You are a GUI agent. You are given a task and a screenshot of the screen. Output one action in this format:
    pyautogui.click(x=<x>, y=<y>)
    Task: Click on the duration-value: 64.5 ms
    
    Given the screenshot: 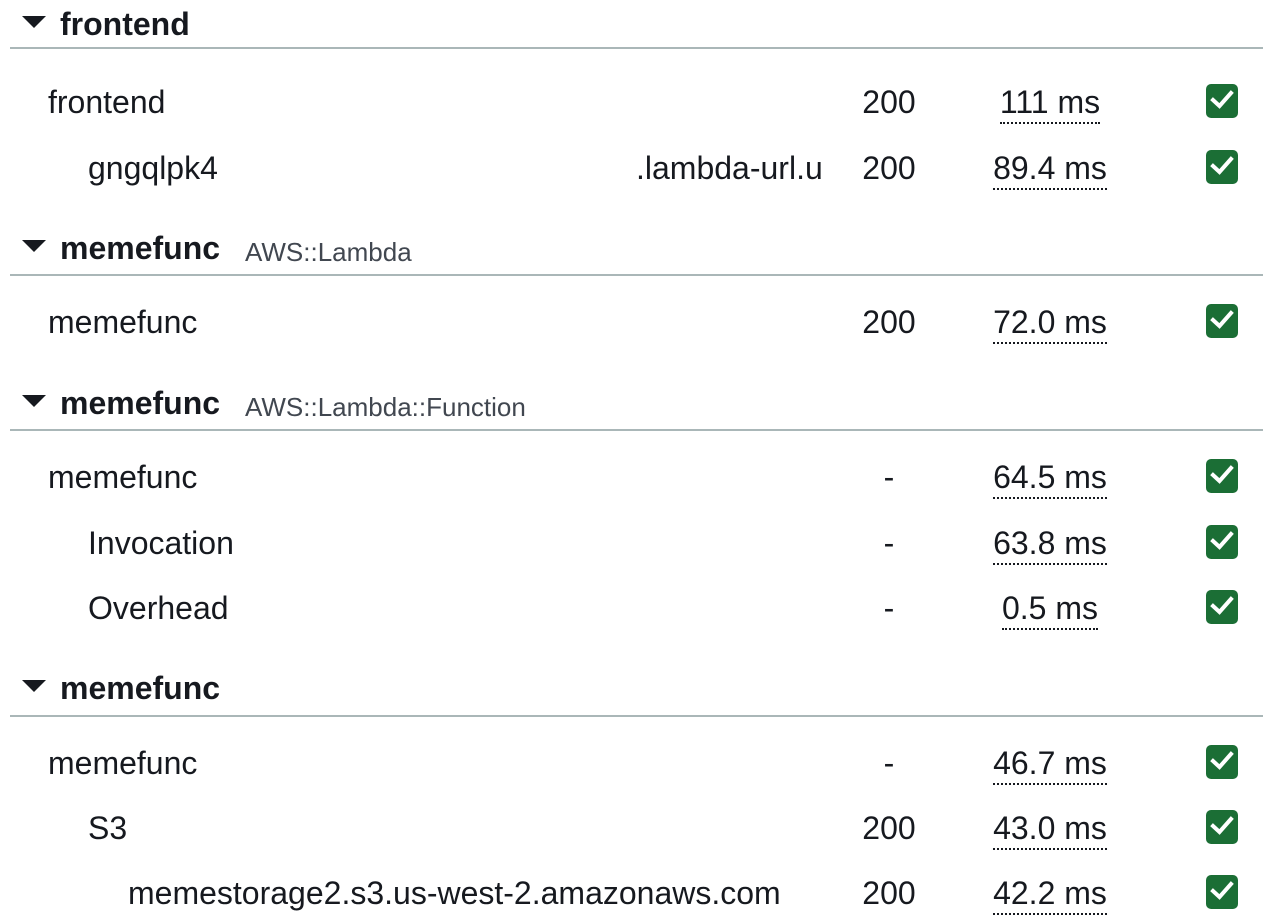 What is the action you would take?
    pyautogui.click(x=1050, y=479)
    